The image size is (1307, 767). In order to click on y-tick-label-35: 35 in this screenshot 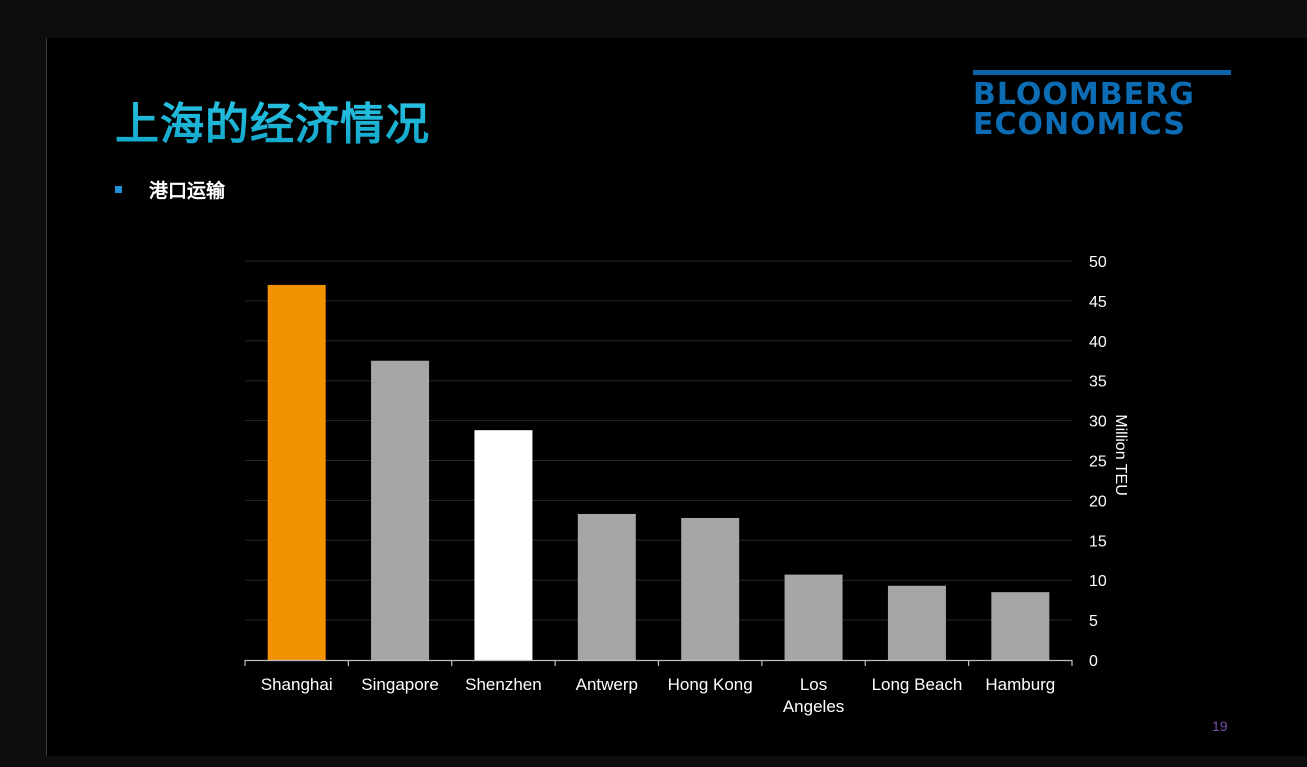, I will do `click(1098, 382)`.